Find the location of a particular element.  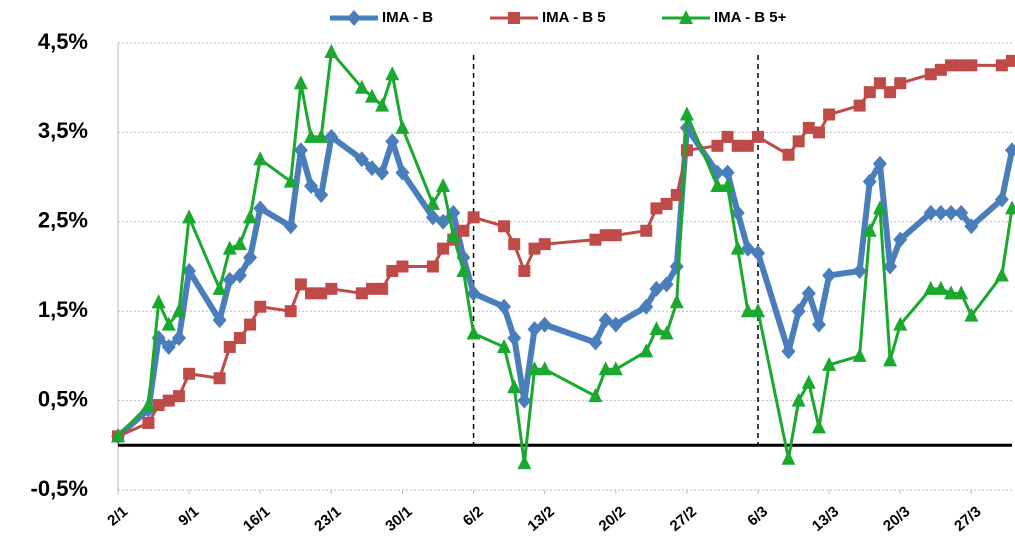

x-tick-label: 23/1 is located at coordinates (327, 519).